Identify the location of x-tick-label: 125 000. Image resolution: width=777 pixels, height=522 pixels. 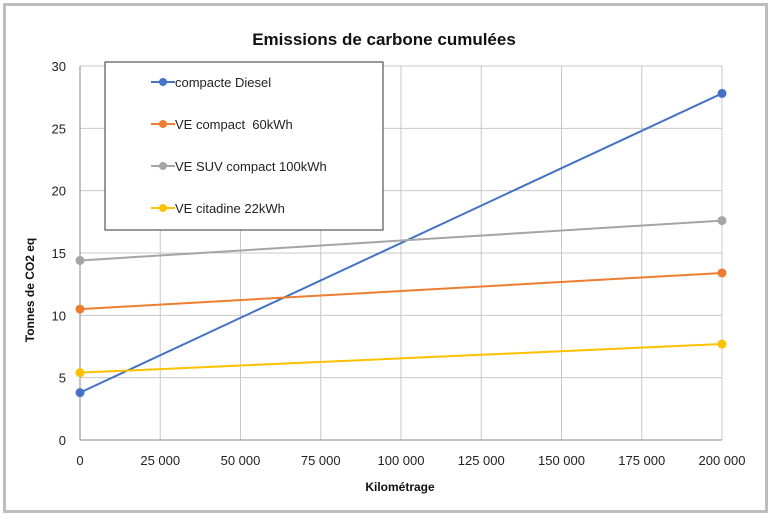
(481, 460).